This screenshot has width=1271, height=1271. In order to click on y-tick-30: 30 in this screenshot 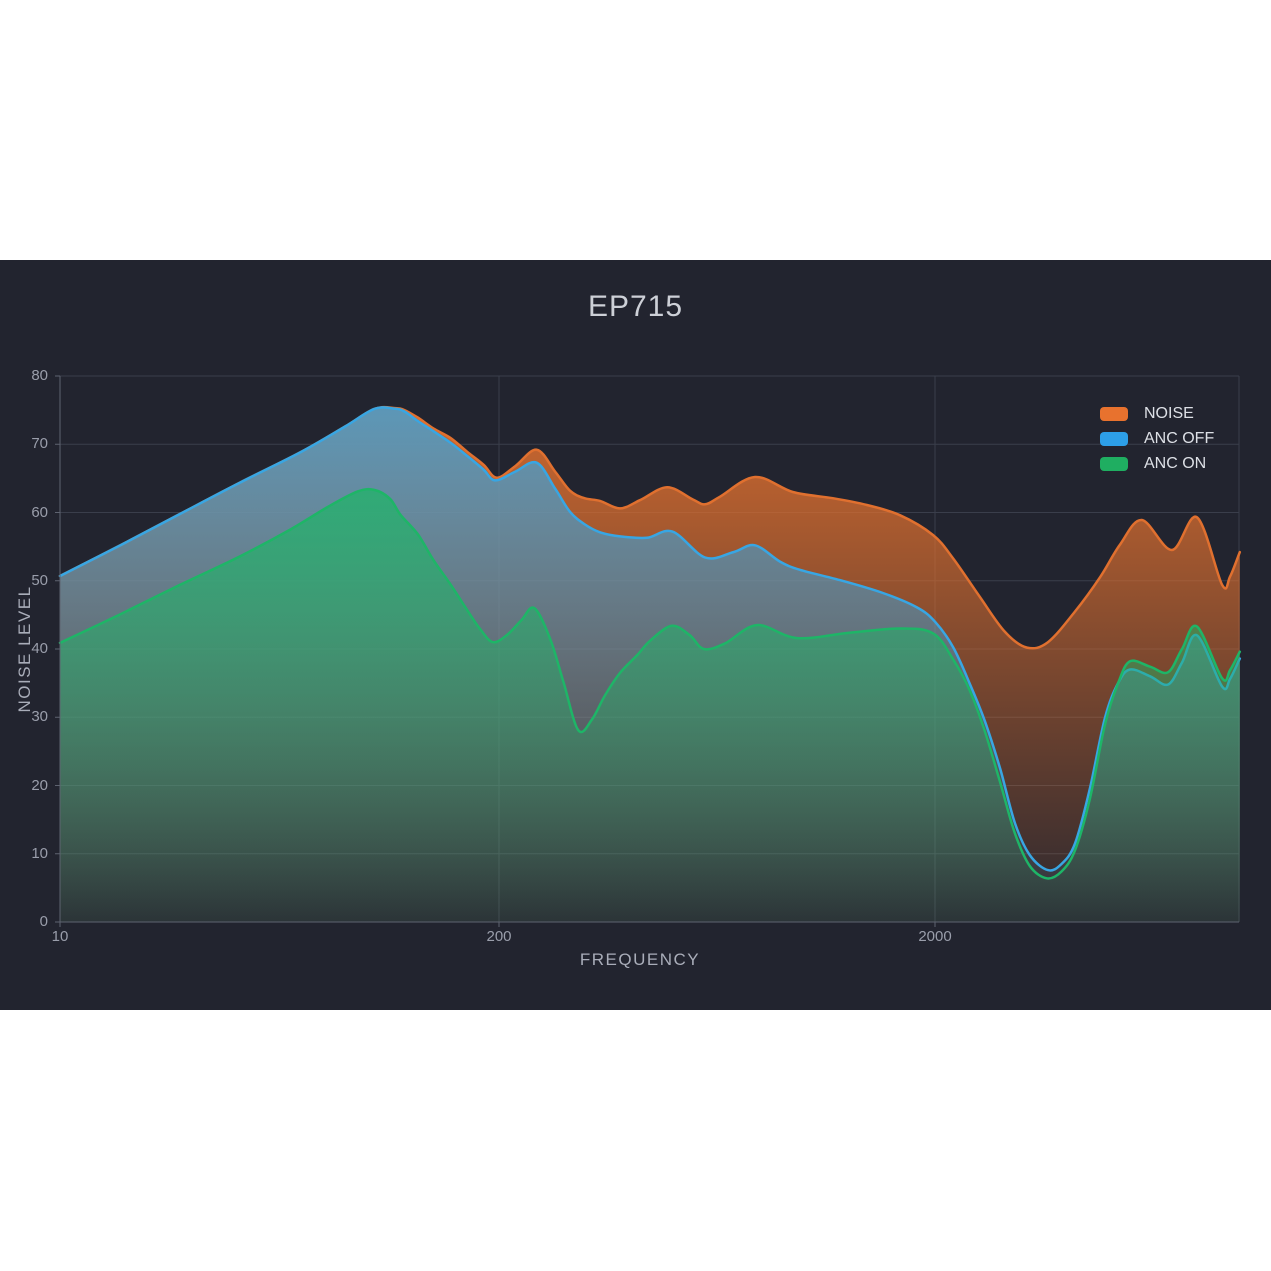, I will do `click(39, 717)`.